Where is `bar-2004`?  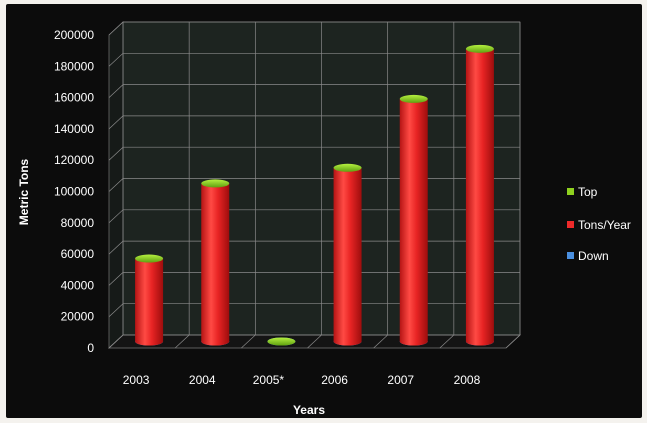
bar-2004 is located at coordinates (215, 262).